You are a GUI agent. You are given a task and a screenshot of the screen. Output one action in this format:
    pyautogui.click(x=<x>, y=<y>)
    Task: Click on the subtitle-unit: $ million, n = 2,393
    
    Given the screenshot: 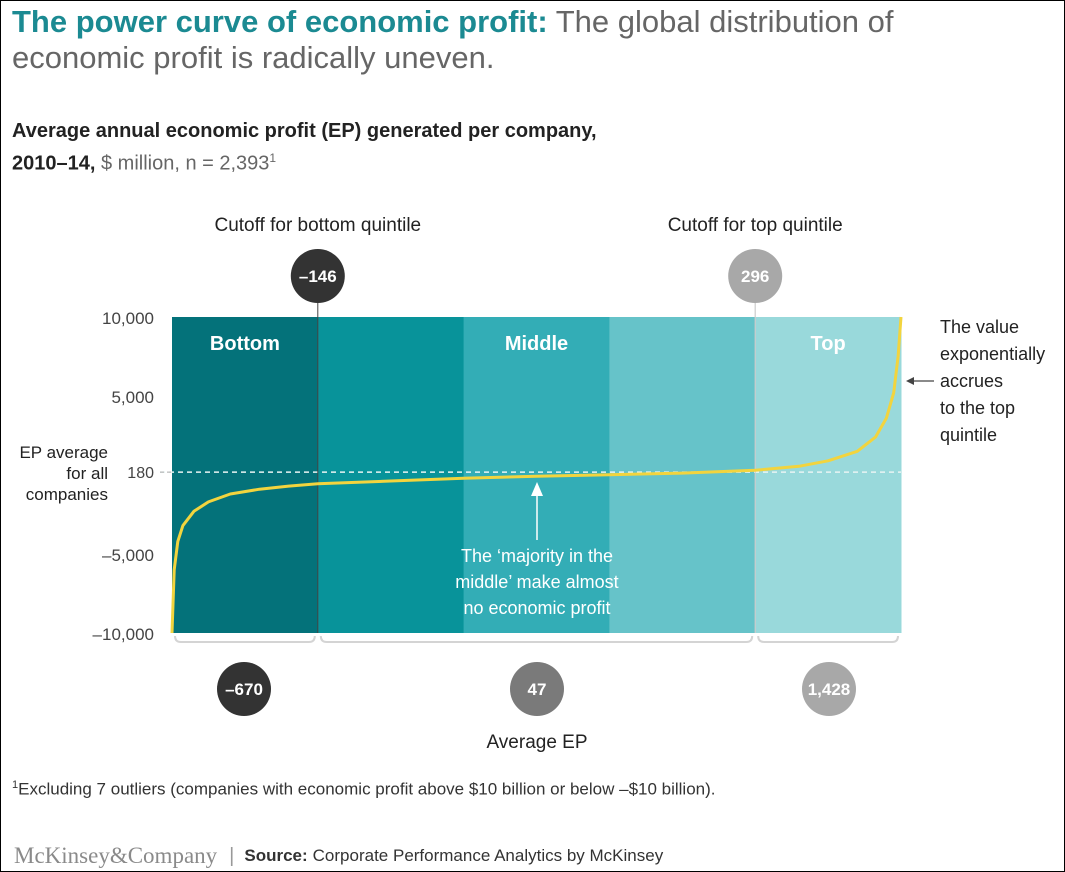 What is the action you would take?
    pyautogui.click(x=182, y=163)
    